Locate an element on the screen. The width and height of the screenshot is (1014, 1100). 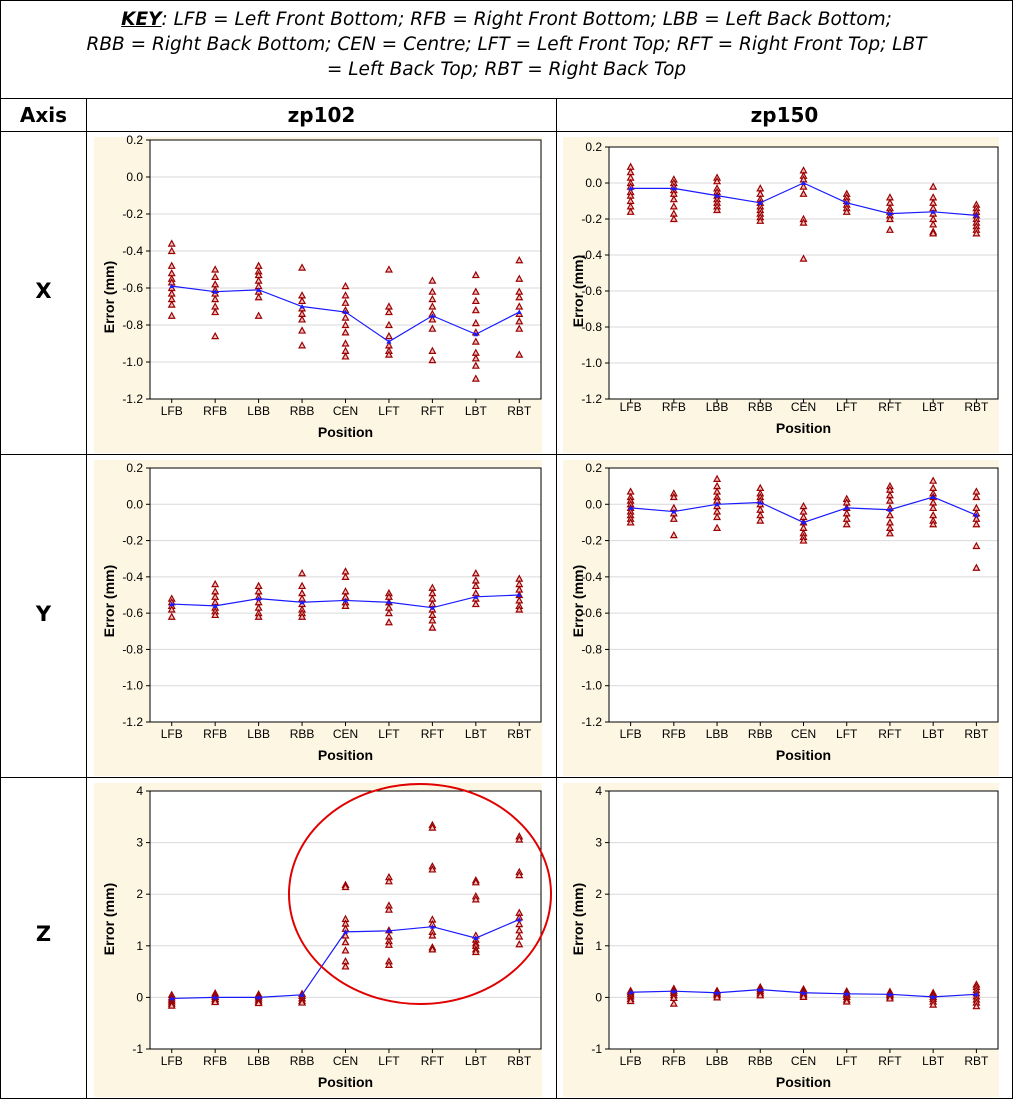
x-tick-label-z-zp102: RFB is located at coordinates (215, 1061).